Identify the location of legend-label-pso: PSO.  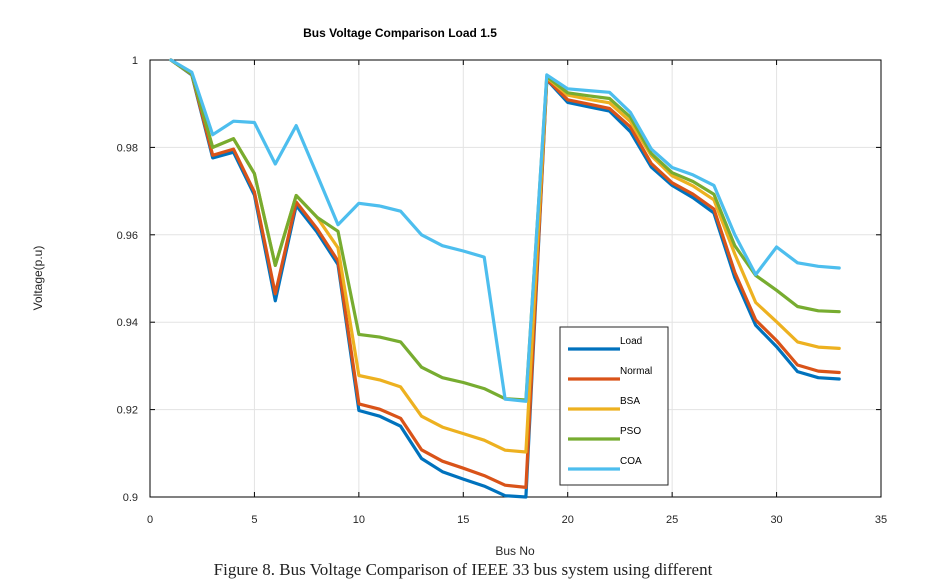
(630, 431).